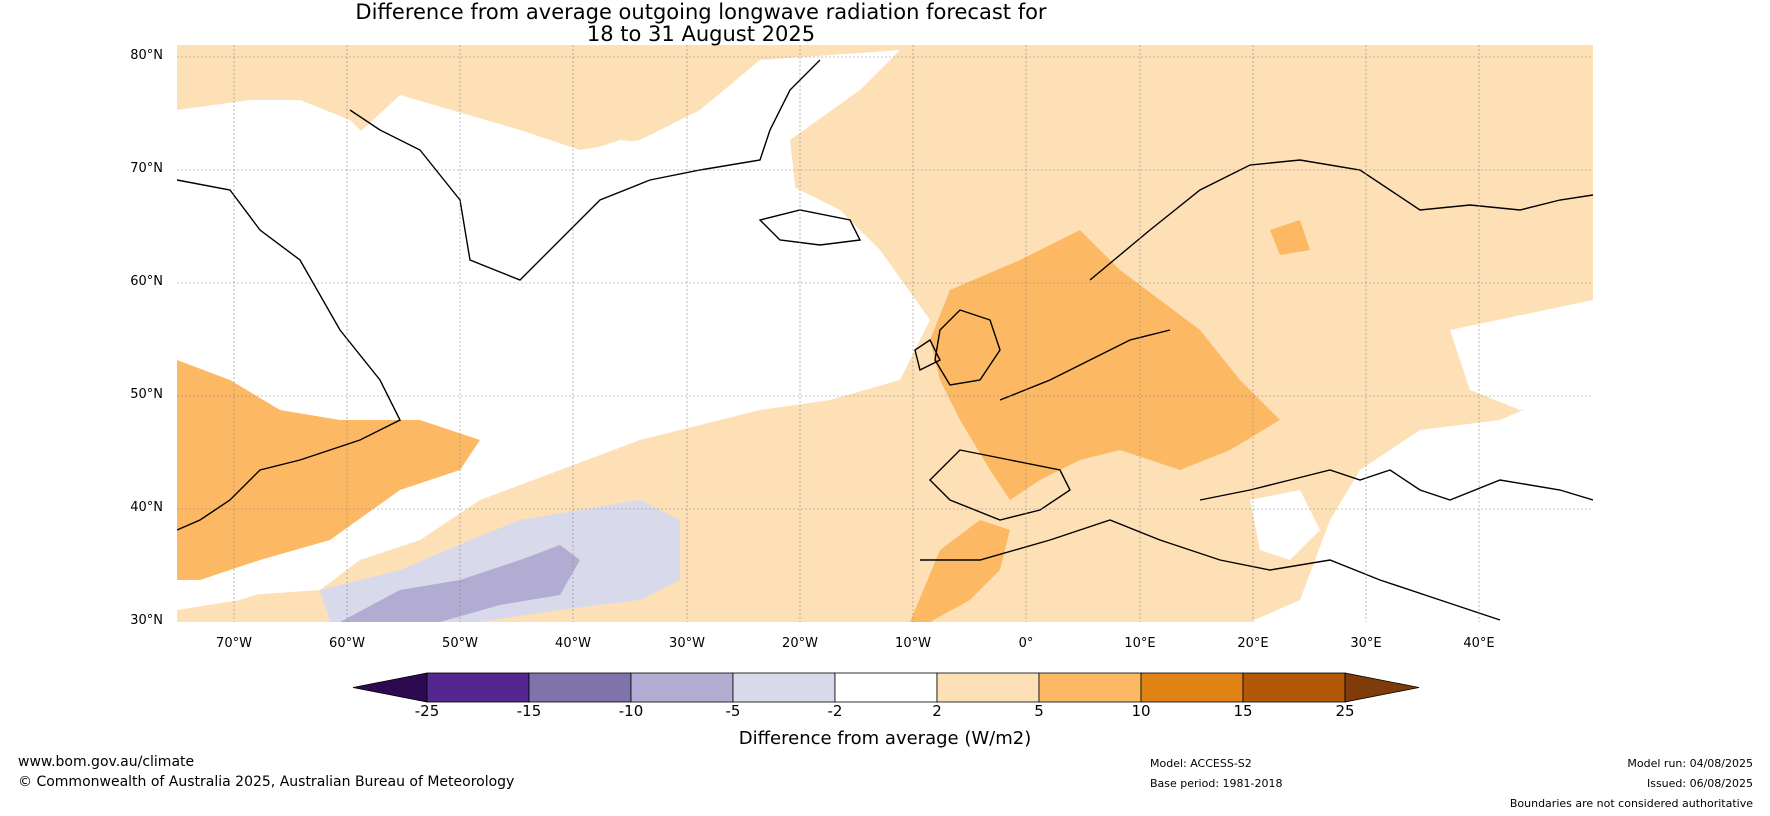 Image resolution: width=1770 pixels, height=816 pixels. What do you see at coordinates (733, 711) in the screenshot?
I see `colorbar-tick-label: -5` at bounding box center [733, 711].